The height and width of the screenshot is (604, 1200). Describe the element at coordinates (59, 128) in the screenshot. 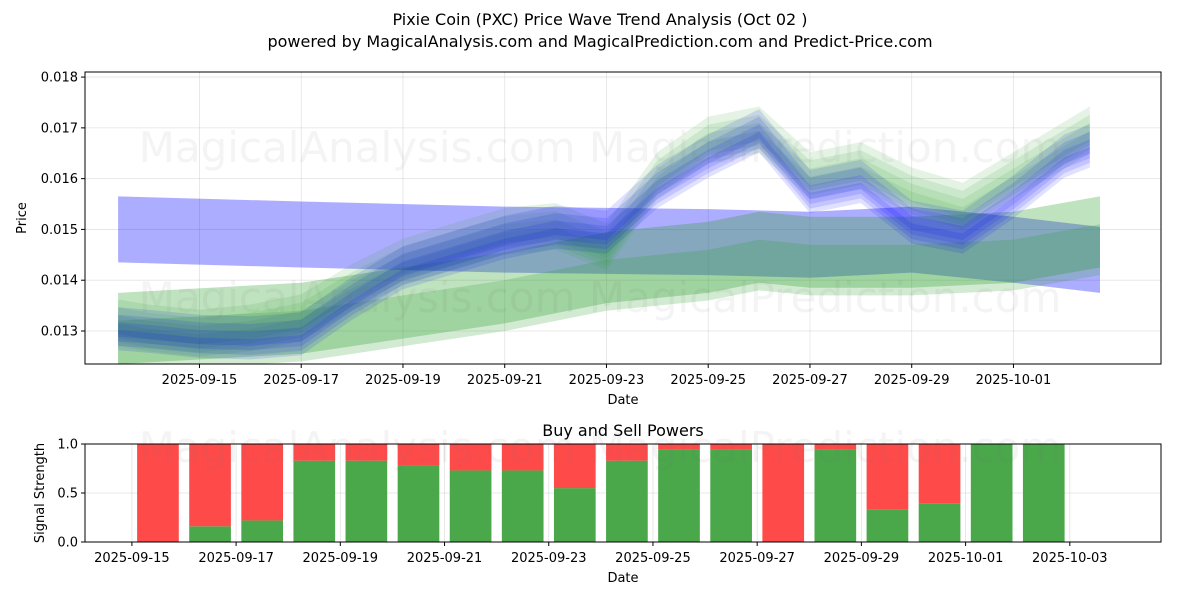

I see `price-y-tick-label: 0.017` at that location.